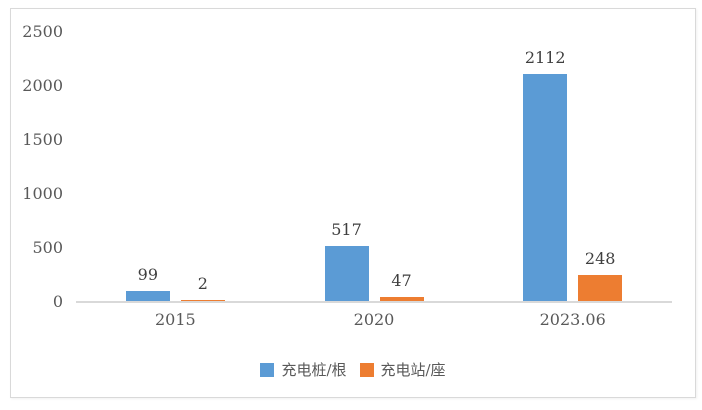  What do you see at coordinates (314, 370) in the screenshot?
I see `legend-label: 充电桩/根` at bounding box center [314, 370].